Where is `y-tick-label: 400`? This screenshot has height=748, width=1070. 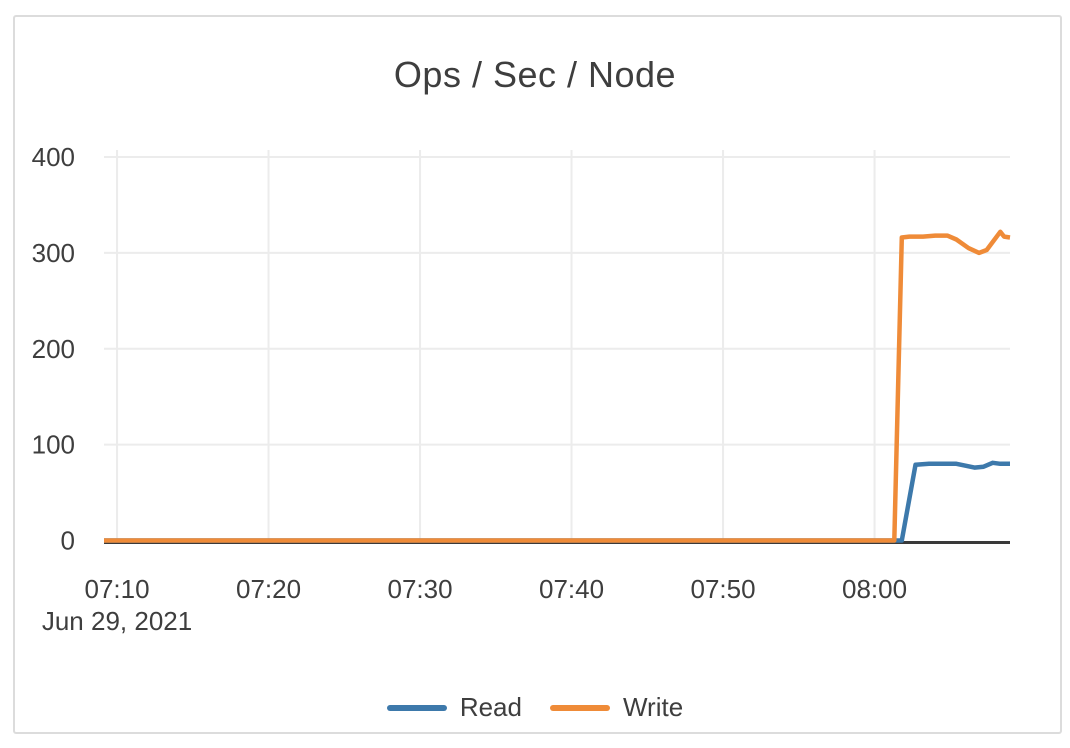 y-tick-label: 400 is located at coordinates (53, 157).